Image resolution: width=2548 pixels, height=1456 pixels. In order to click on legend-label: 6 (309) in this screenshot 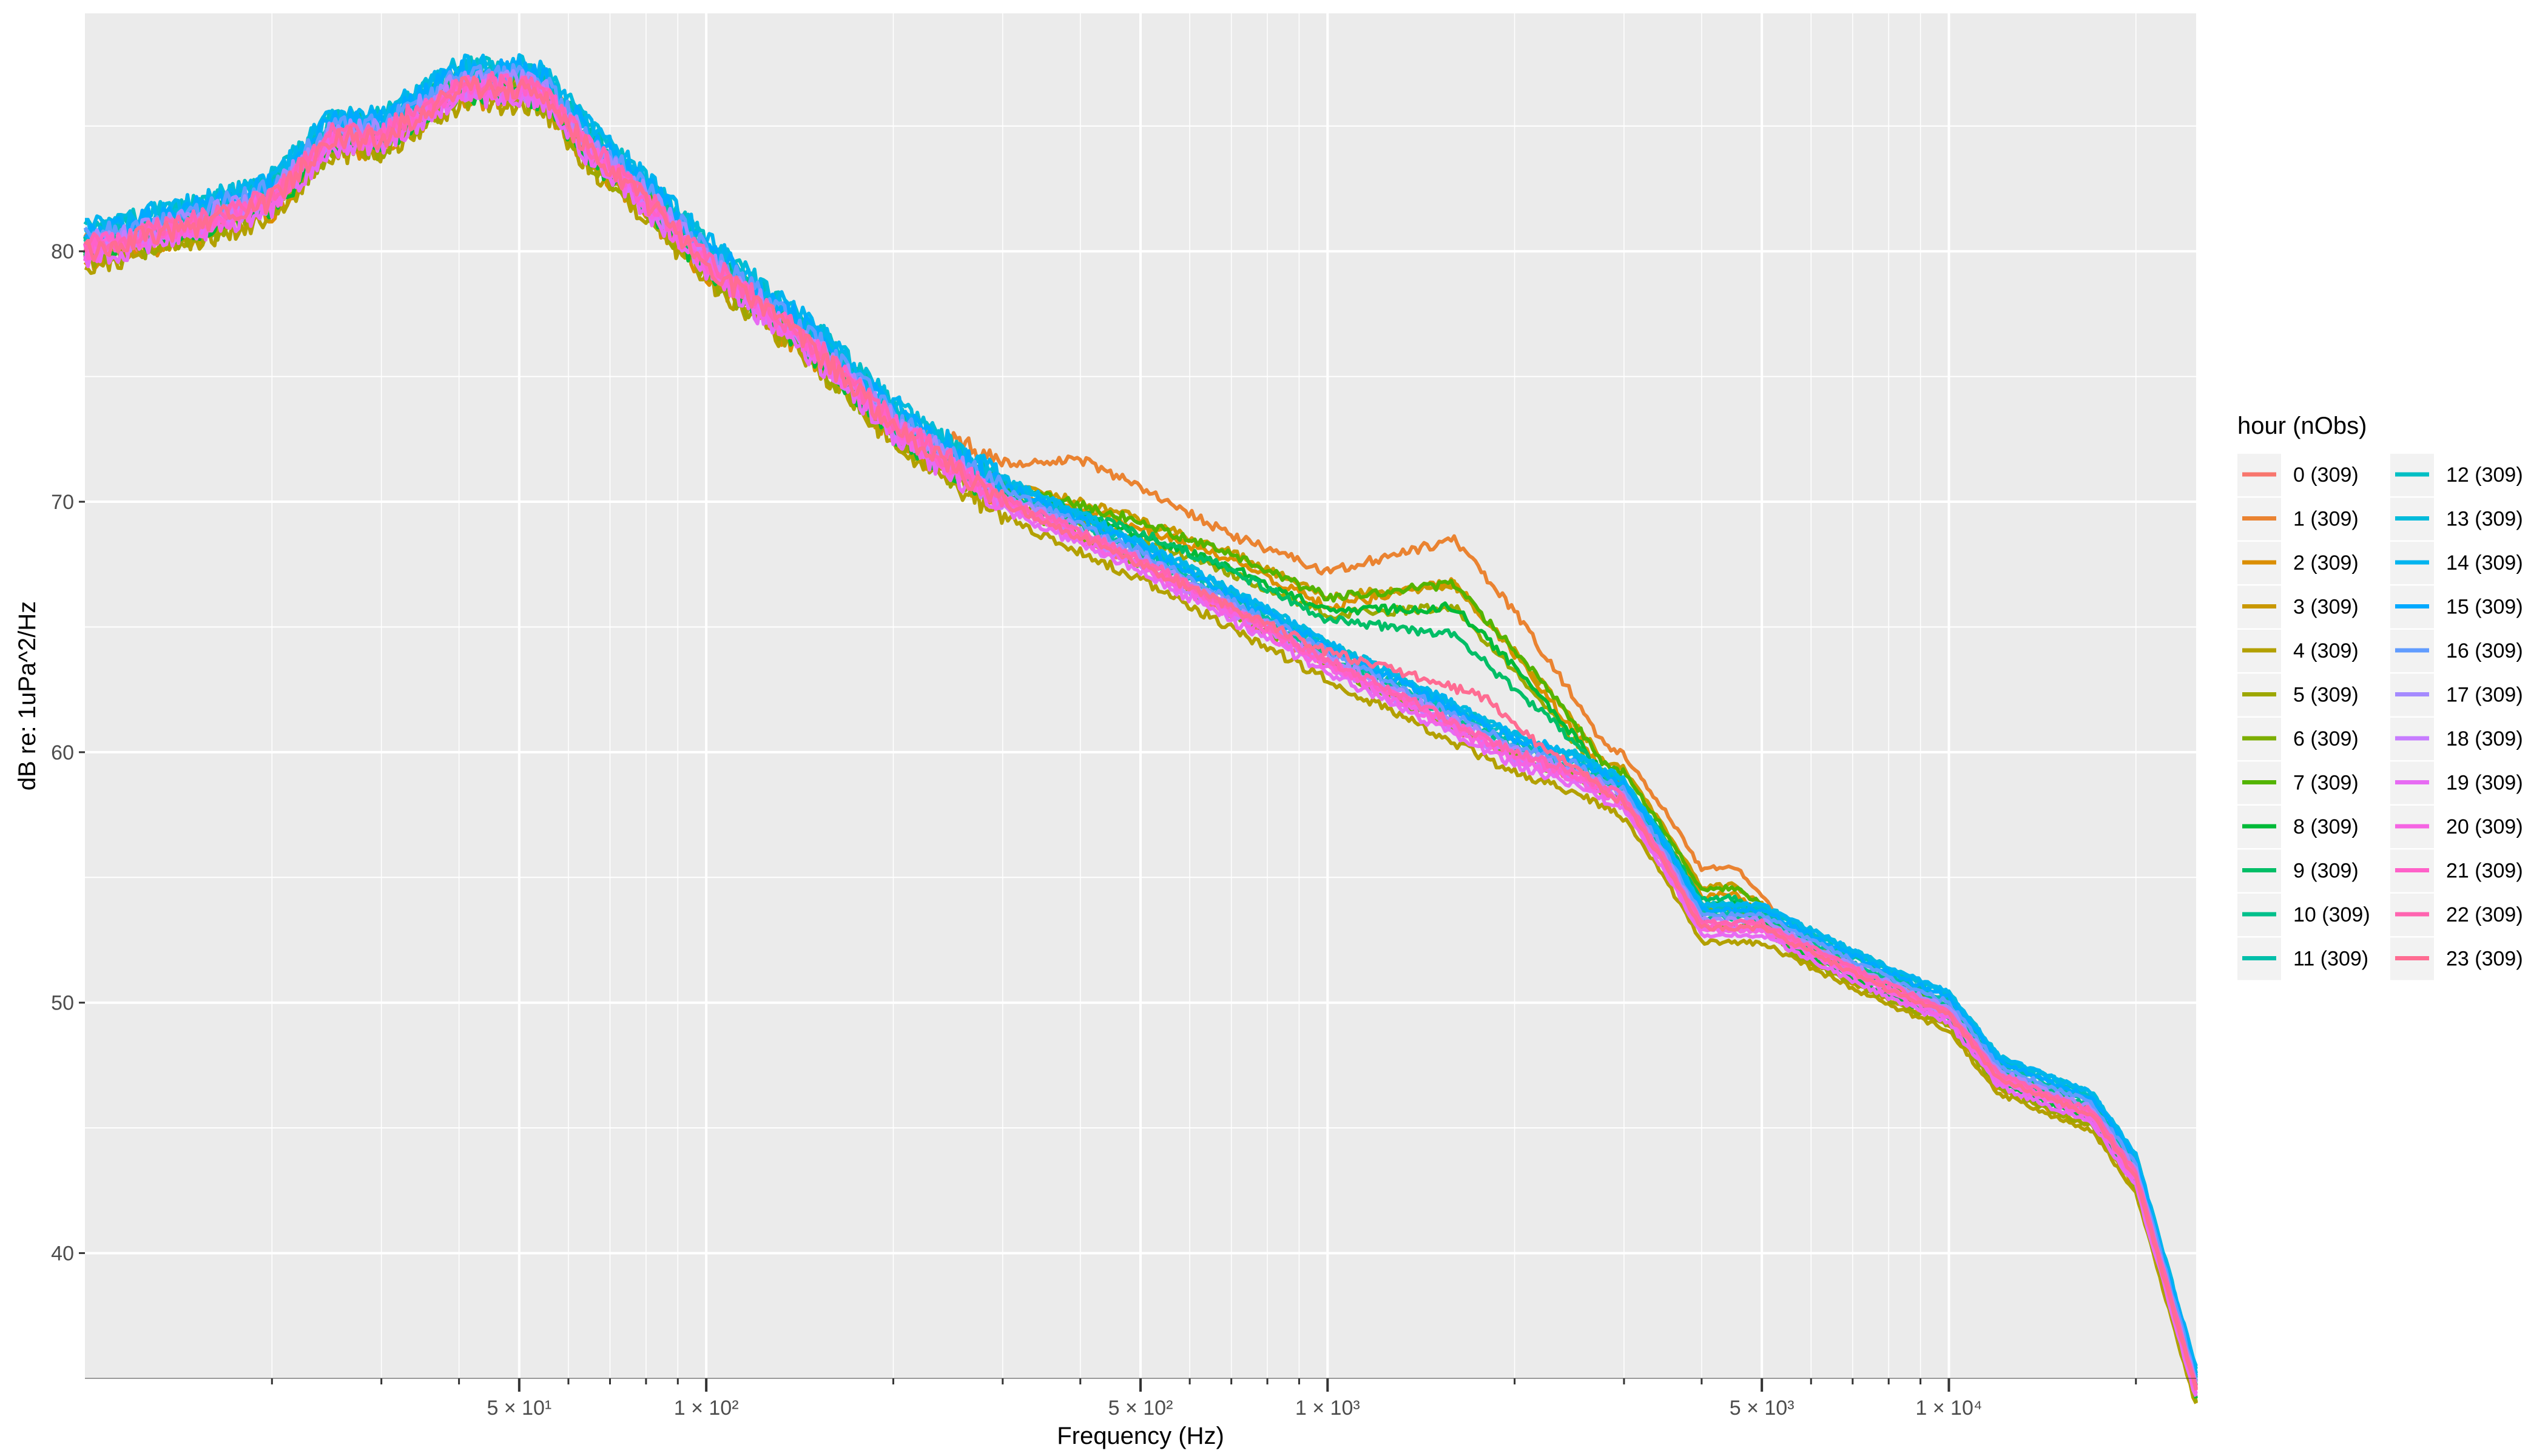, I will do `click(2326, 738)`.